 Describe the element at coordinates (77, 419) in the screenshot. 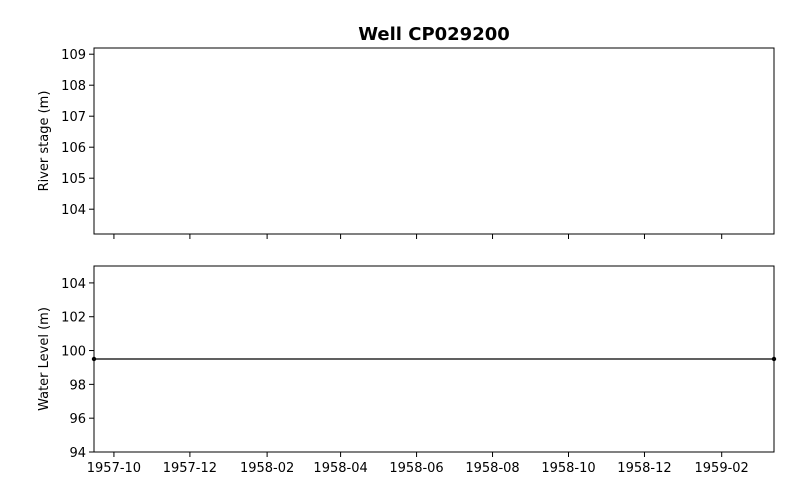

I see `water-level-y-tick-label: 96` at that location.